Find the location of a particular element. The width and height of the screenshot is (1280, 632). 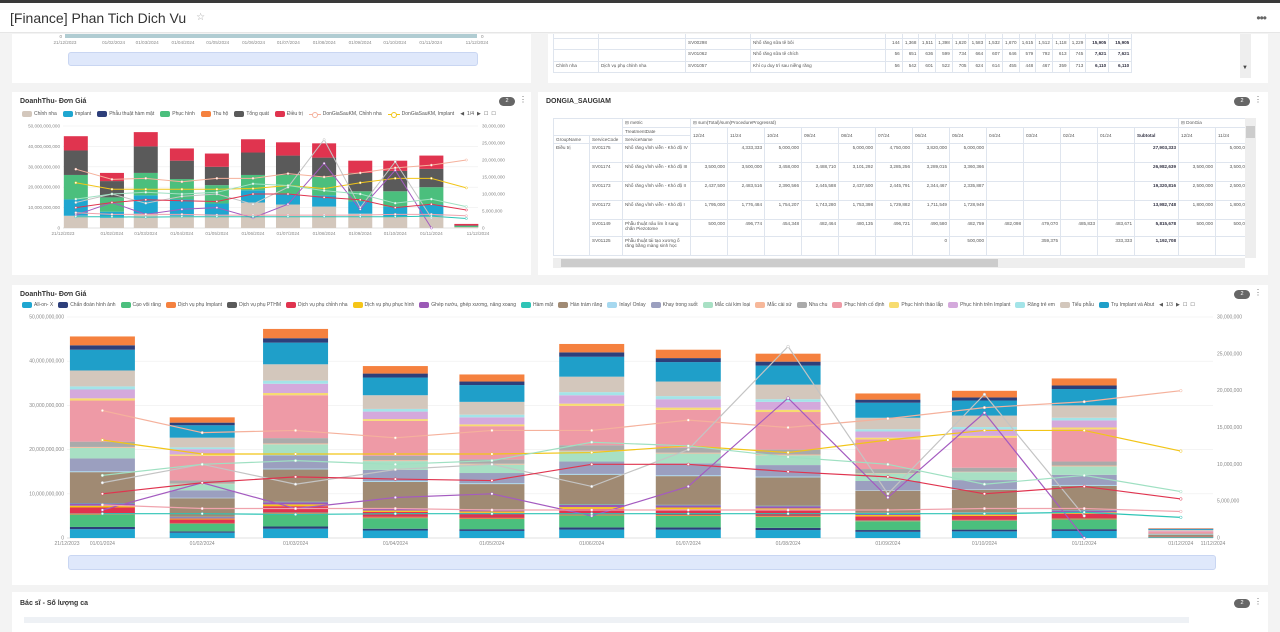

legend-item: All-on- X is located at coordinates (37, 305).